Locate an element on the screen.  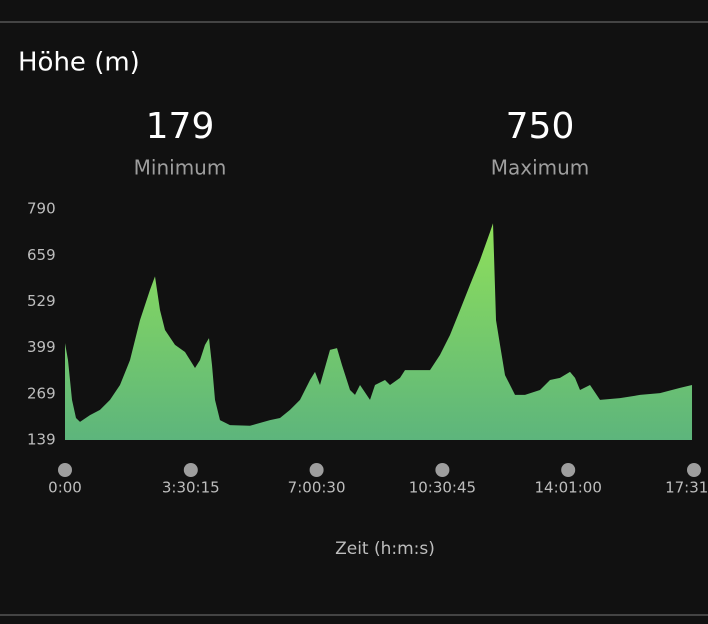
y-tick-label: 269 is located at coordinates (41, 393).